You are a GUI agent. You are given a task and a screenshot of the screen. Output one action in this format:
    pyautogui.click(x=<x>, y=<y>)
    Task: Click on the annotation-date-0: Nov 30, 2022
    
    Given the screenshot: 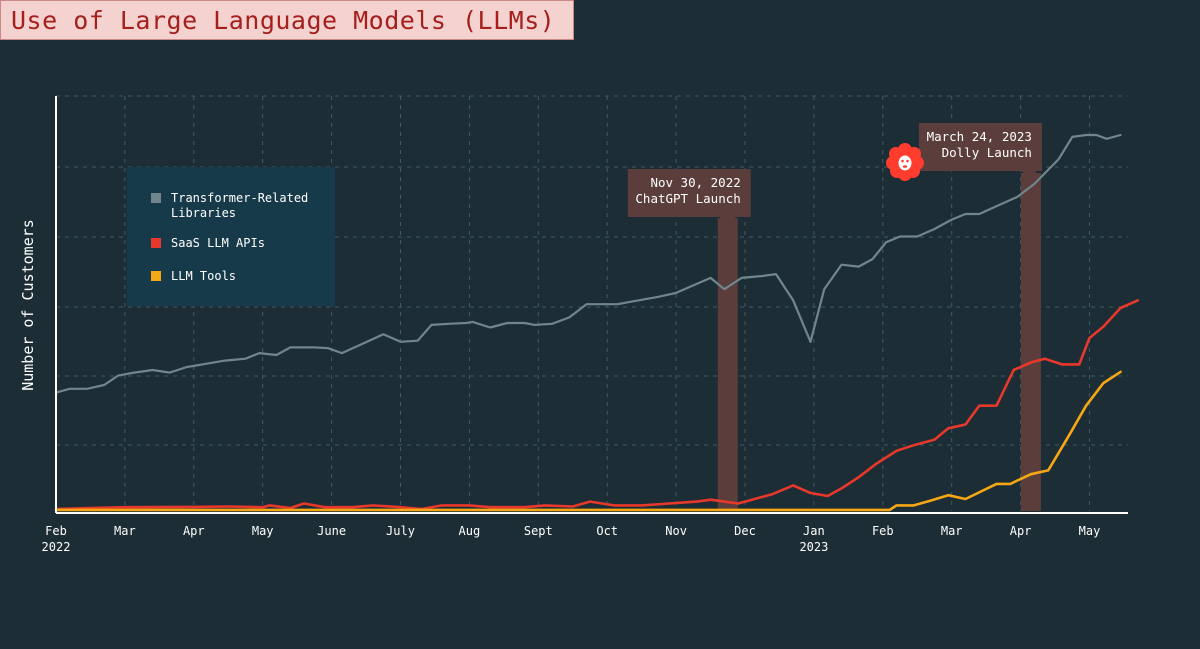 What is the action you would take?
    pyautogui.click(x=695, y=182)
    